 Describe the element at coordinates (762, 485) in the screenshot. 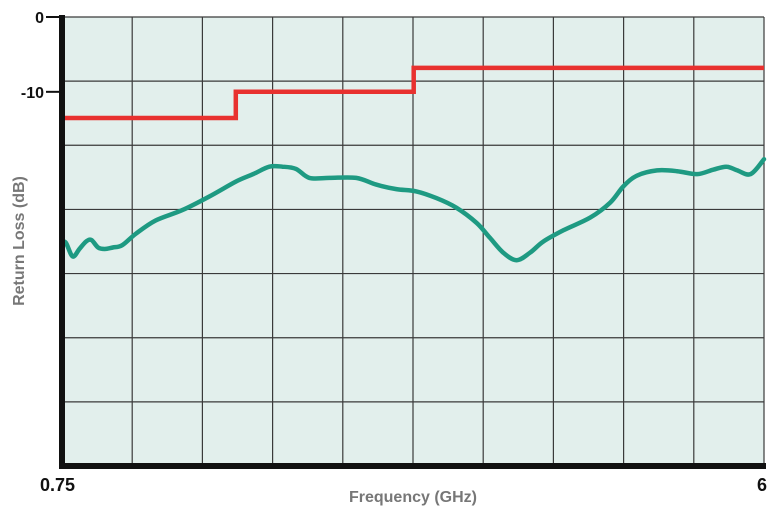

I see `x-tick-label: 6` at that location.